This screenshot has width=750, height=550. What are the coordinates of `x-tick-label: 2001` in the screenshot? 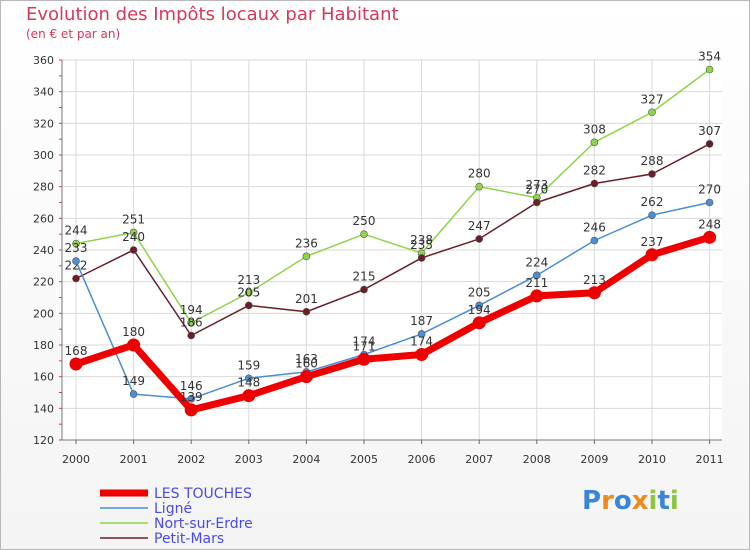 It's located at (134, 459).